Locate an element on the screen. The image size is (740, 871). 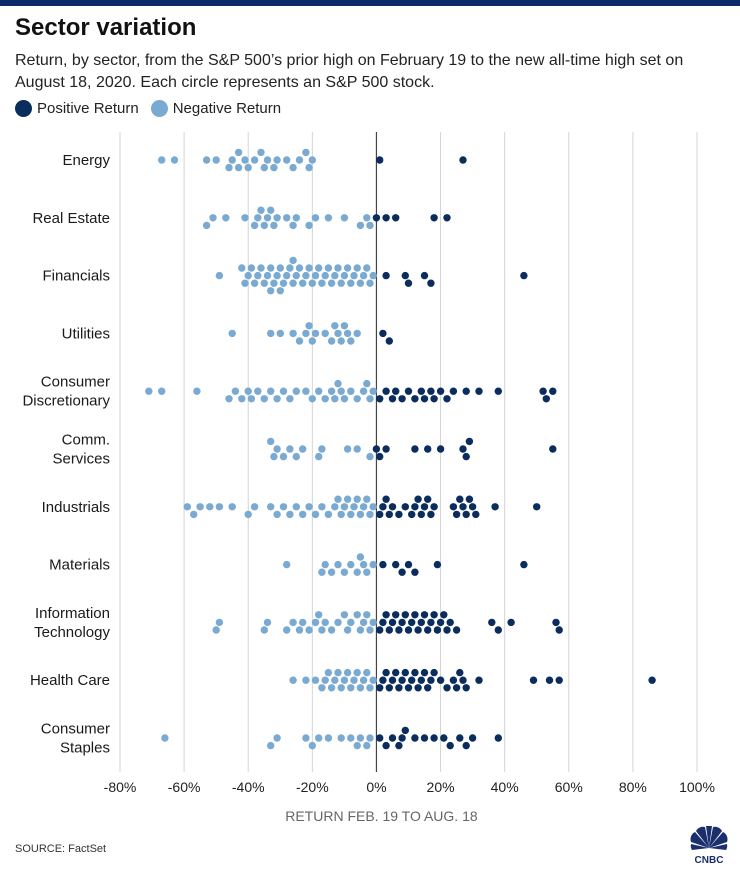
x-tick-label: -80% is located at coordinates (120, 787).